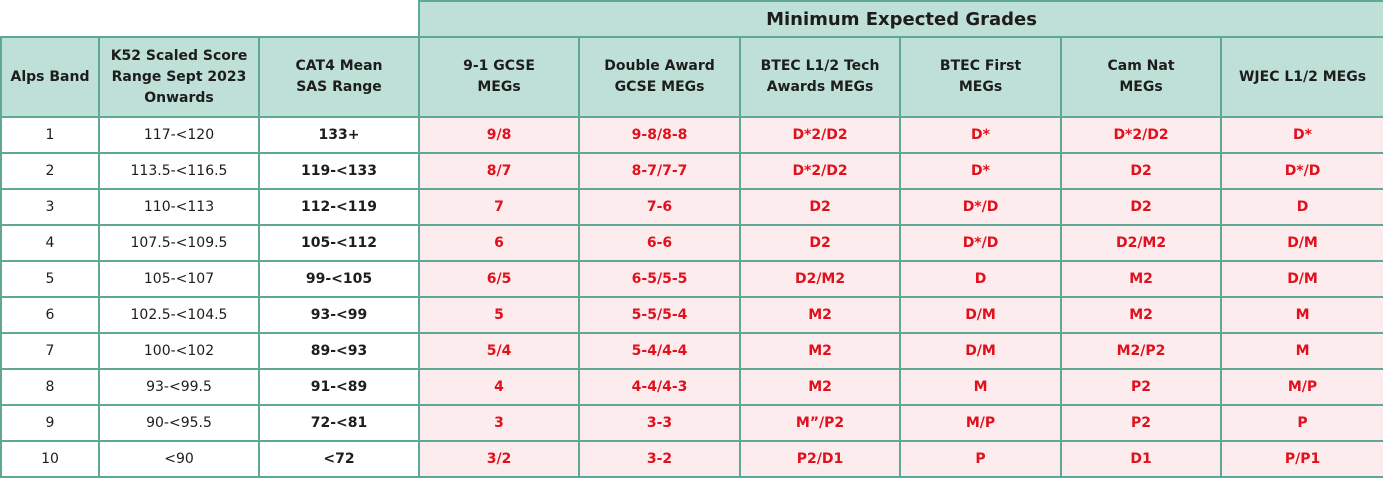  Describe the element at coordinates (179, 279) in the screenshot. I see `cell-k52: 105-<107` at that location.